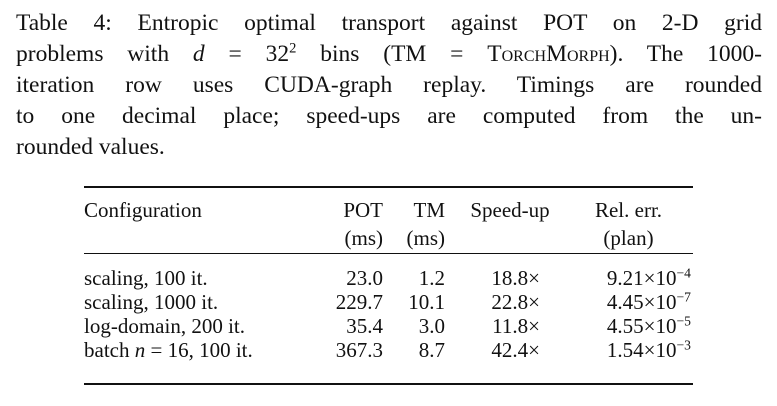 The width and height of the screenshot is (777, 406). Describe the element at coordinates (104, 54) in the screenshot. I see `caption-text: problems with` at that location.